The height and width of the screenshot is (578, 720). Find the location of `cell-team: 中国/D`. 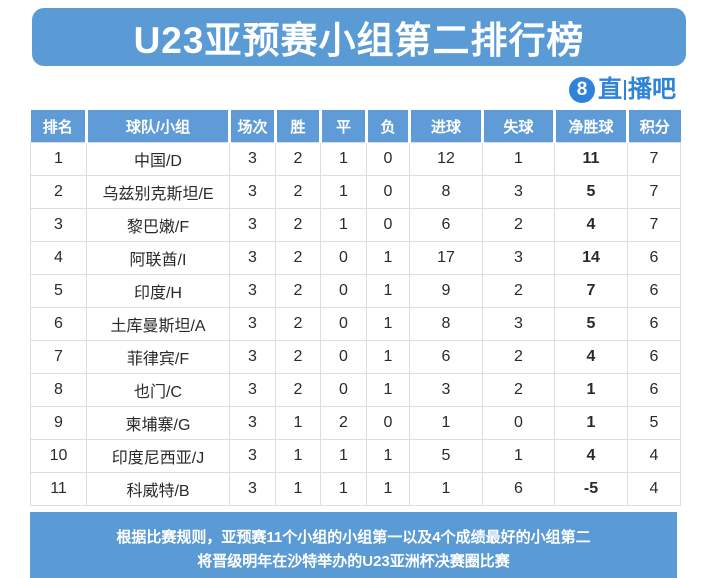

cell-team: 中国/D is located at coordinates (158, 159).